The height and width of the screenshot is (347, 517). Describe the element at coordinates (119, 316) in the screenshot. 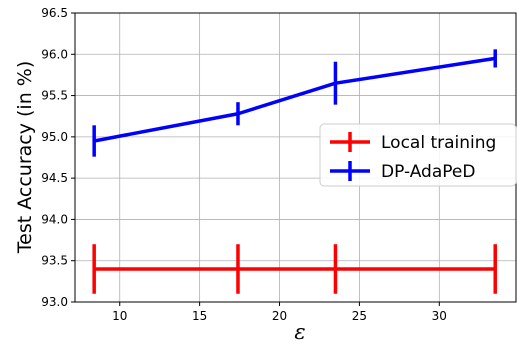

I see `x-tick-label-0: 10` at that location.